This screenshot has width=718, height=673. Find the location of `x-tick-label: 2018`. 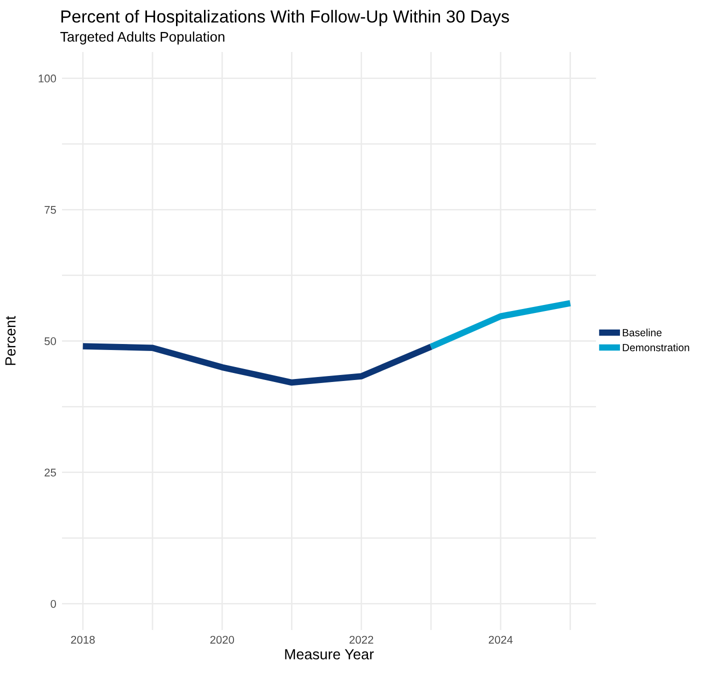

x-tick-label: 2018 is located at coordinates (83, 640).